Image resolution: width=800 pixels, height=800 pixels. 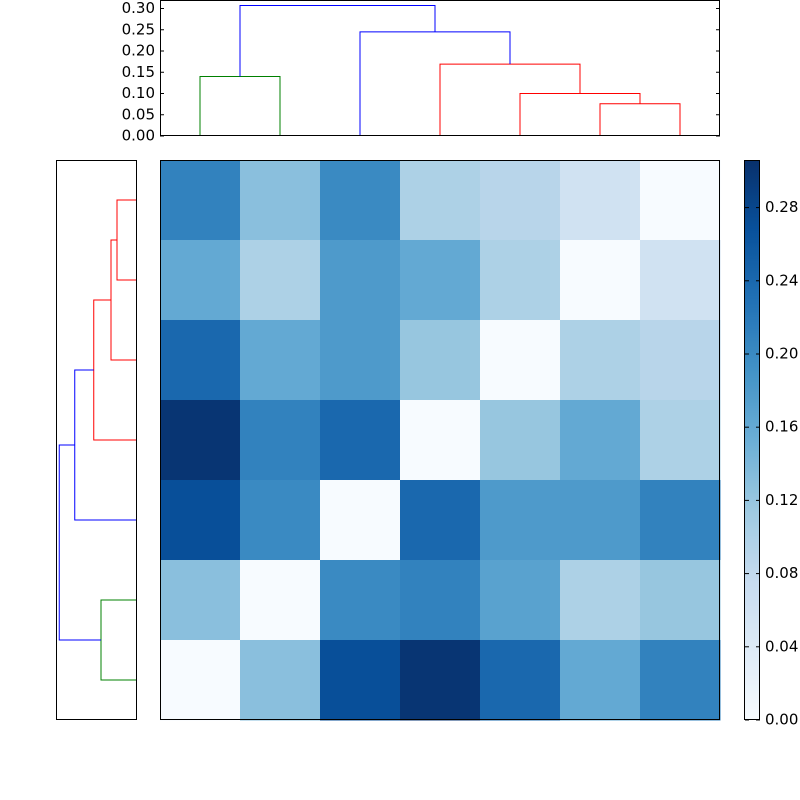 What do you see at coordinates (138, 51) in the screenshot?
I see `y-tick-label: 0.20` at bounding box center [138, 51].